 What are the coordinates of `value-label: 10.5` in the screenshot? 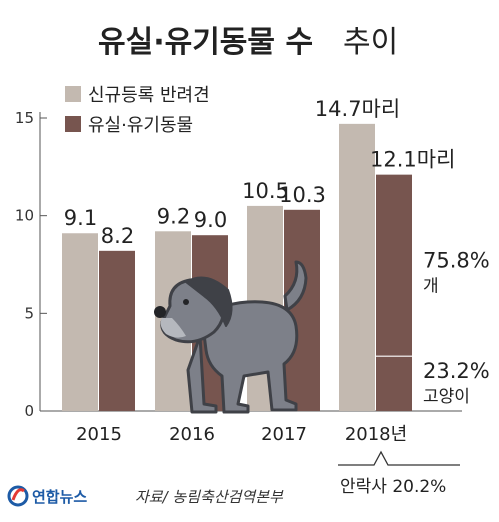 It's located at (265, 191).